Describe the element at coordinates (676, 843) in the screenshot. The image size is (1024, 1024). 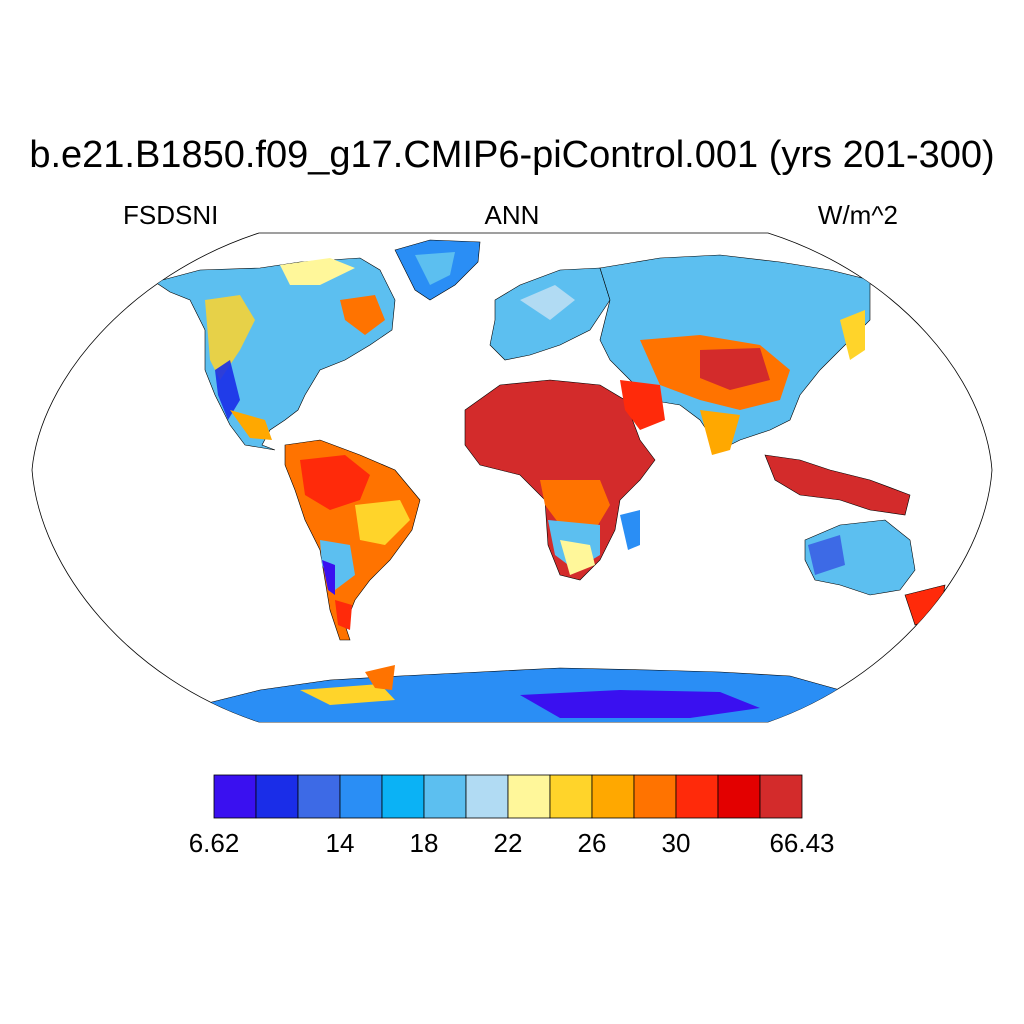
I see `colorbar-tick-label: 30` at that location.